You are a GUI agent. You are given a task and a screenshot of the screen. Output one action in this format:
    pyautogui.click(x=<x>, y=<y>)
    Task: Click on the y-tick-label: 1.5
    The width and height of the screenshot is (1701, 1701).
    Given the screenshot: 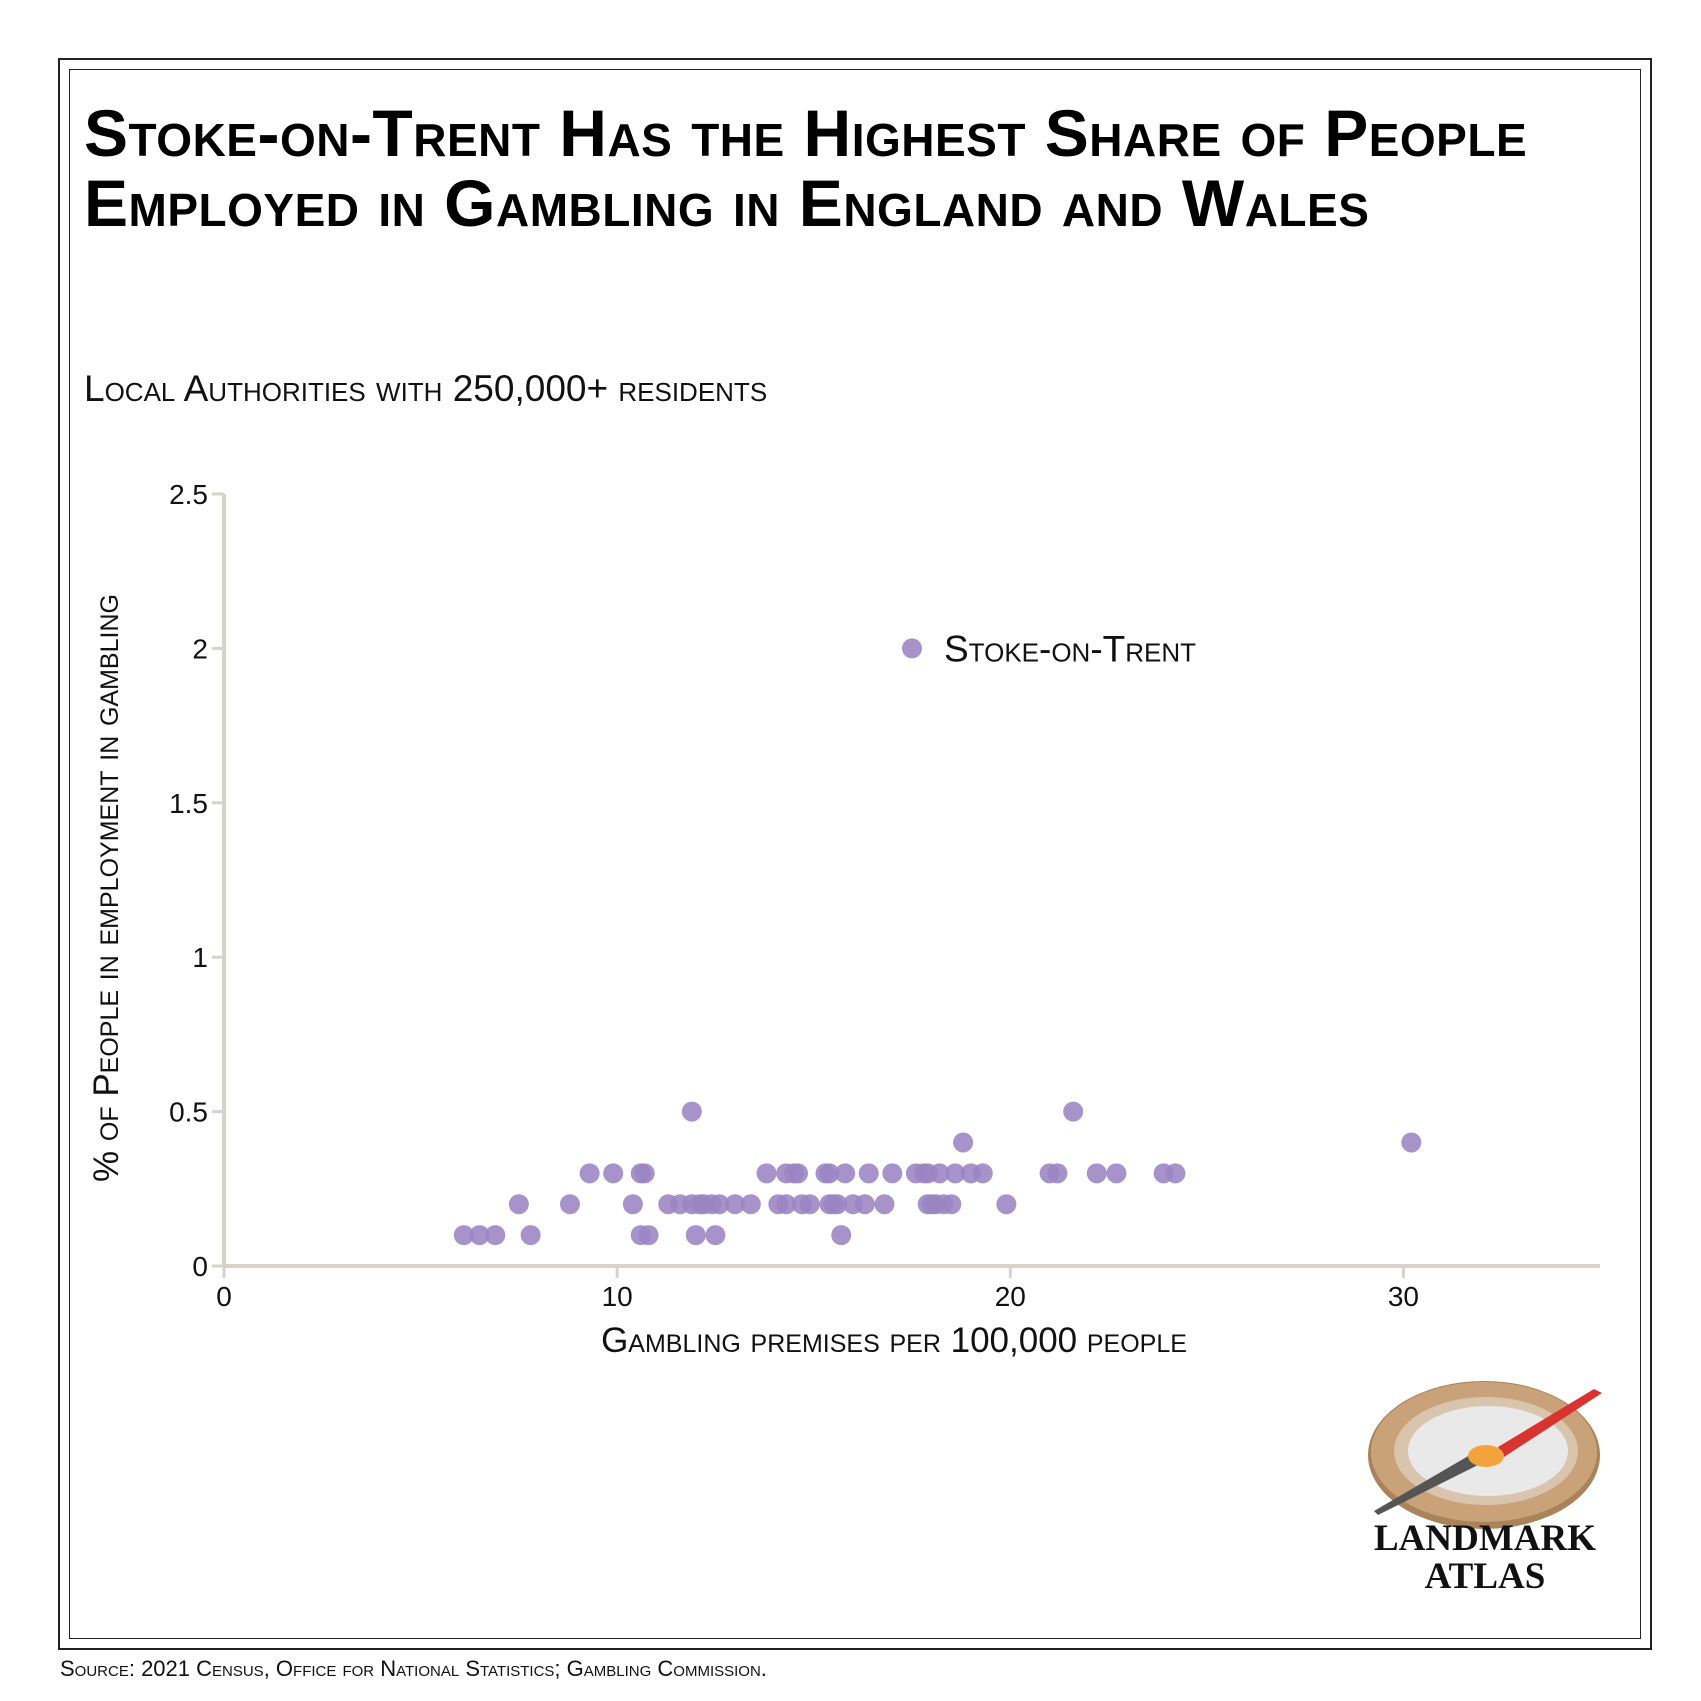 What is the action you would take?
    pyautogui.click(x=188, y=803)
    